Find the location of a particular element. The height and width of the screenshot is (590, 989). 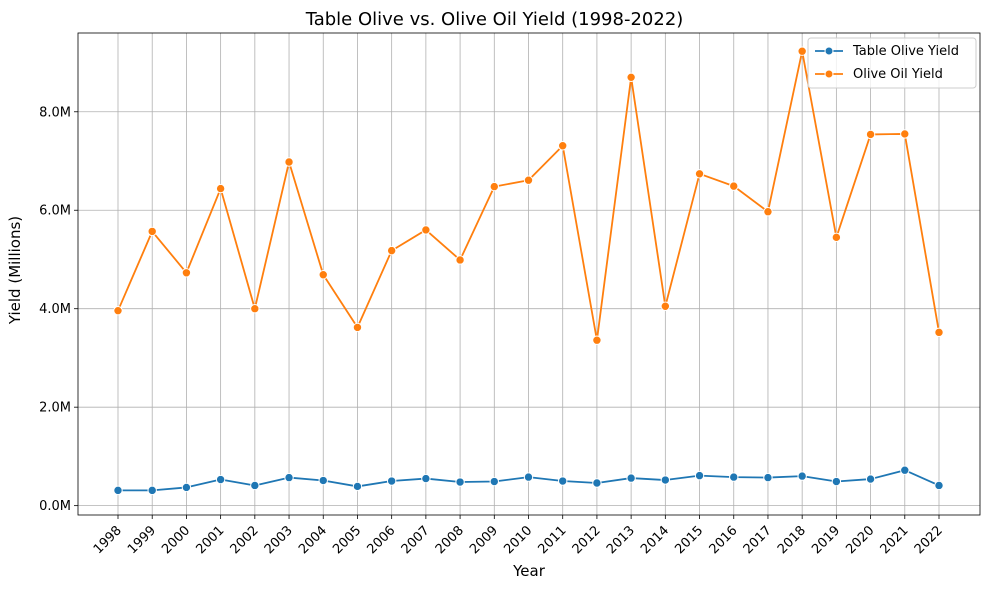

series-table-olive-yield is located at coordinates (528, 480).